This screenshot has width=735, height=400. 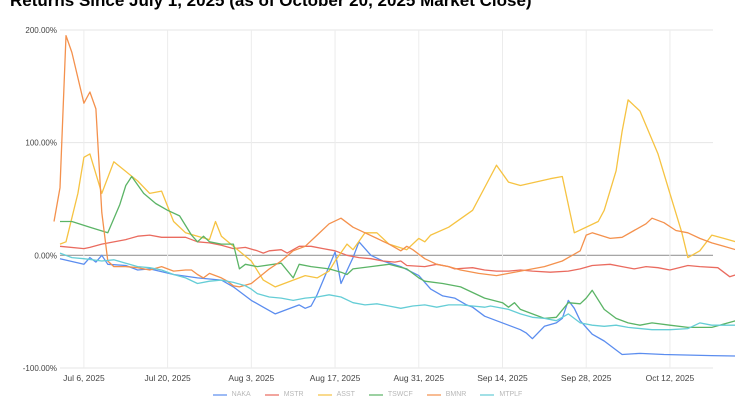 I want to click on x-tick-label: Aug 17, 2025, so click(x=335, y=378).